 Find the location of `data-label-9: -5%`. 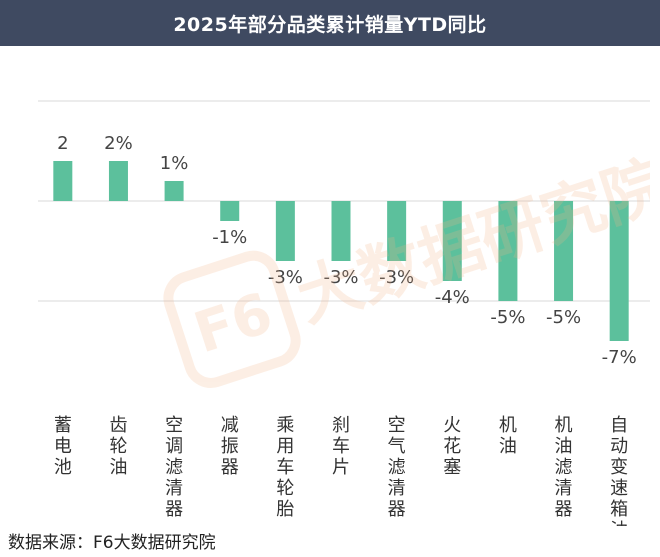

data-label-9: -5% is located at coordinates (563, 317).